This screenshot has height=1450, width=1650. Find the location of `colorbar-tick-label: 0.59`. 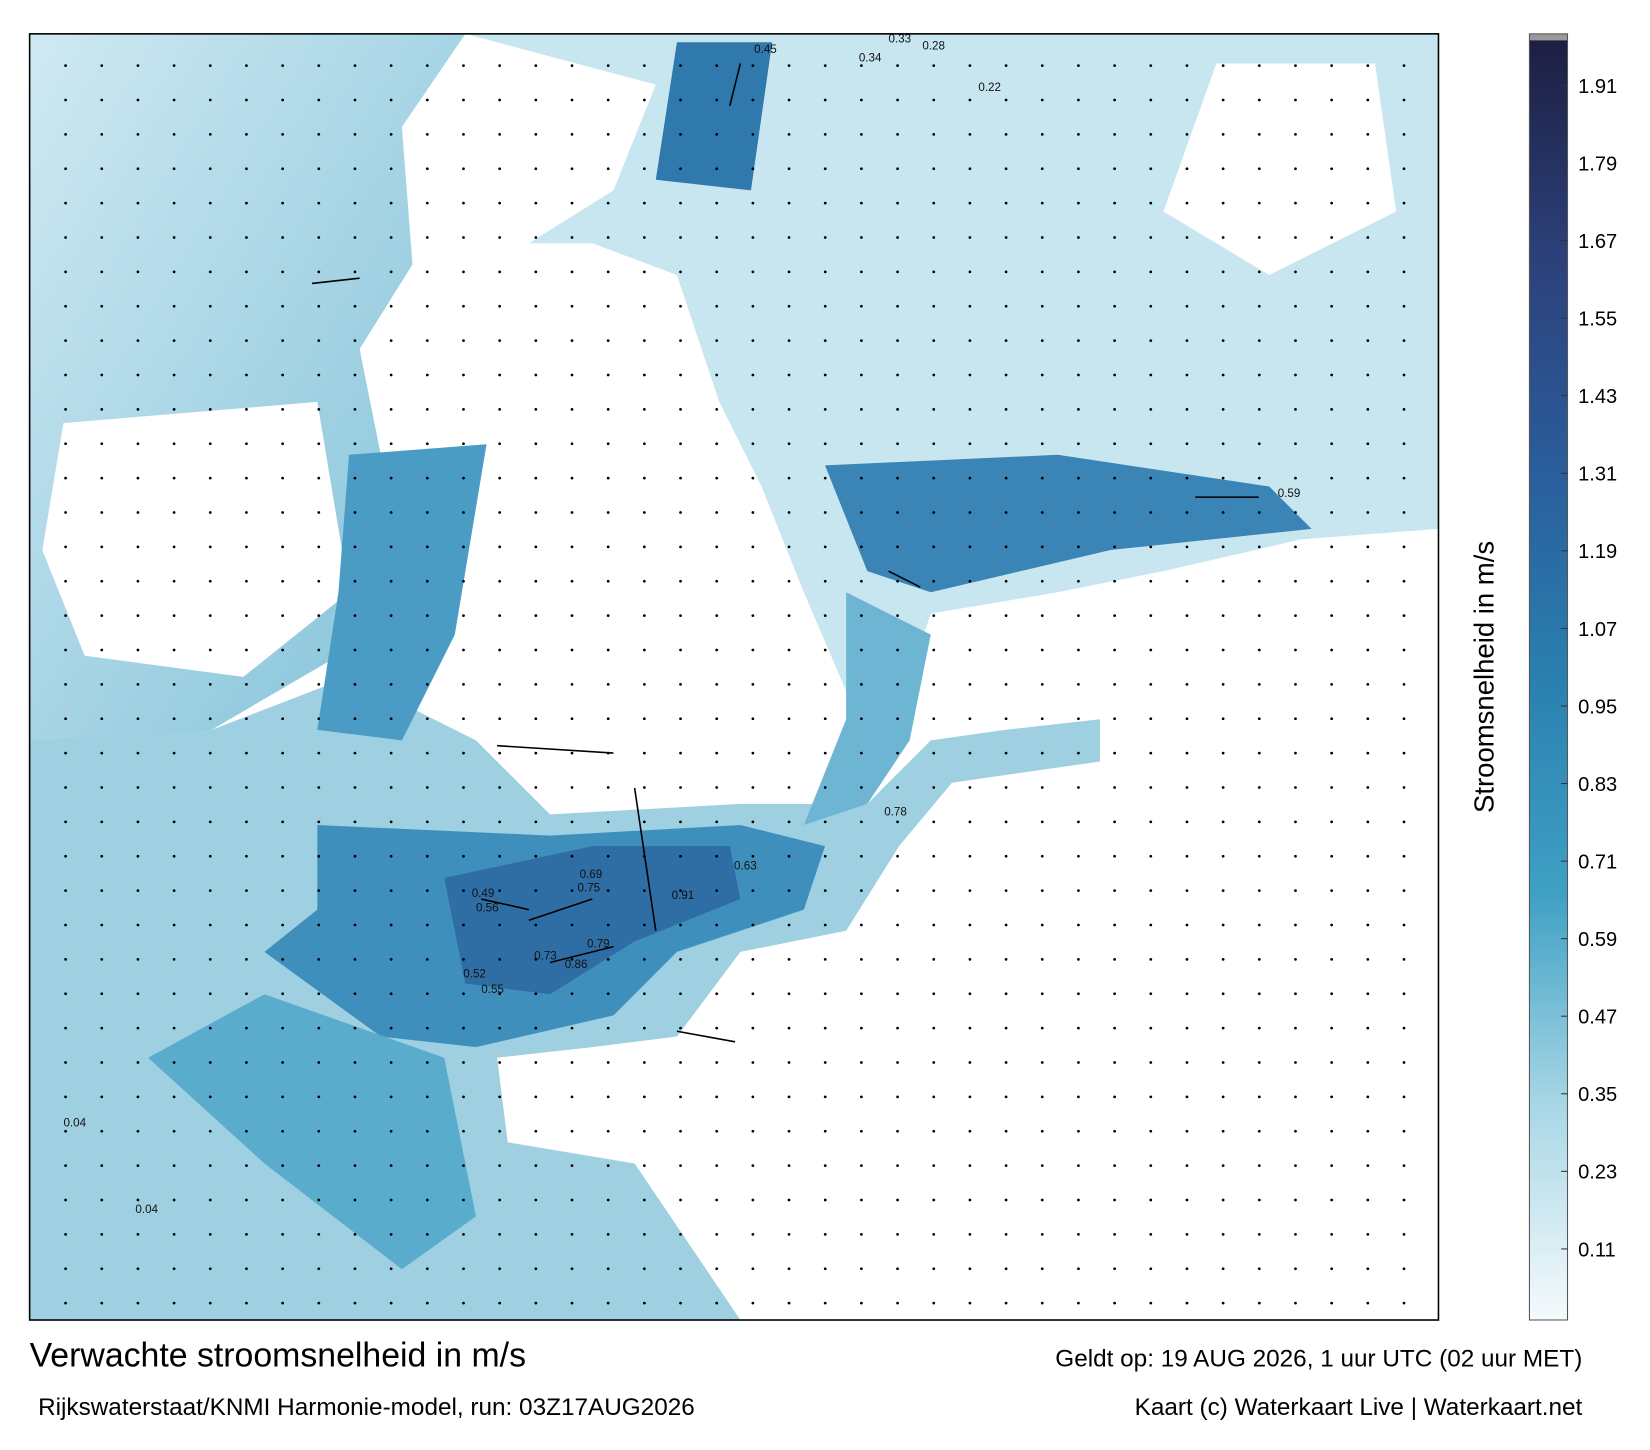

colorbar-tick-label: 0.59 is located at coordinates (1597, 940).